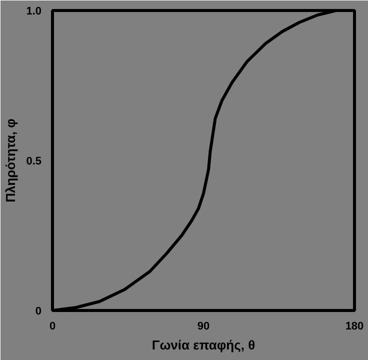 The width and height of the screenshot is (368, 360). I want to click on x-axis-title: Γωνία επαφής, θ, so click(204, 345).